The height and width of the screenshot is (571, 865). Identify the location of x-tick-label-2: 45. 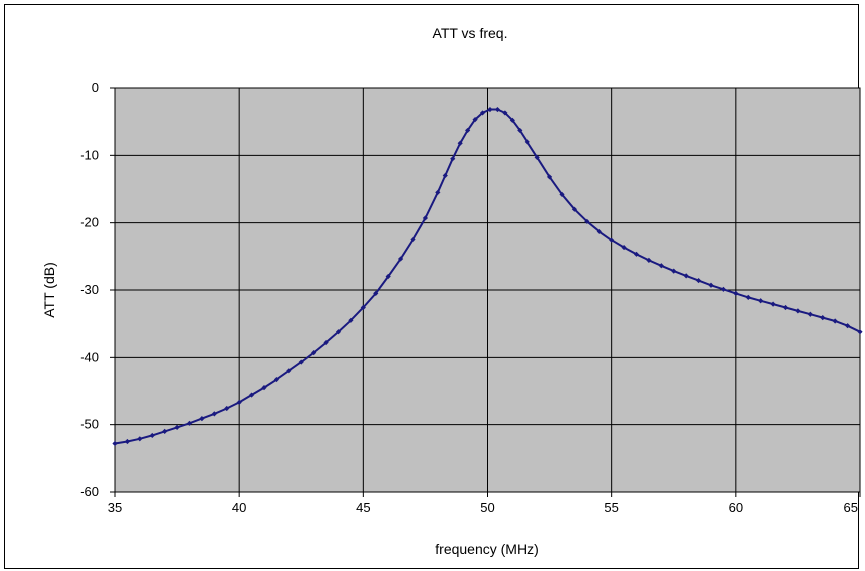
(363, 507).